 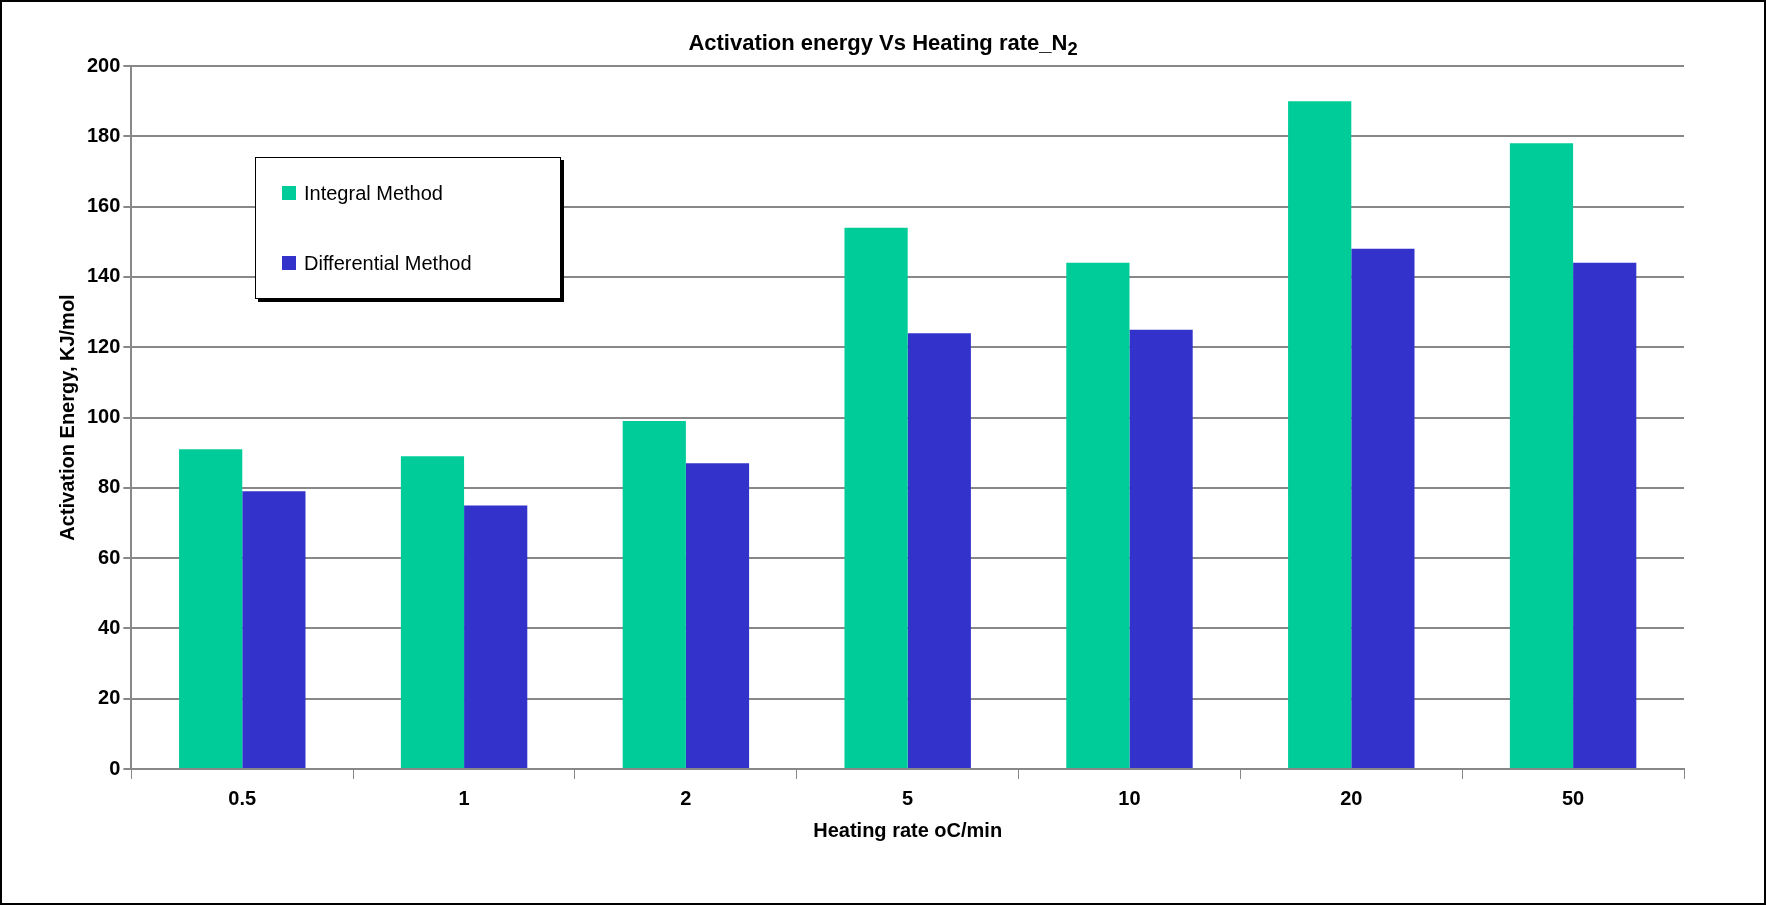 What do you see at coordinates (883, 45) in the screenshot?
I see `chart-title: Activation energy Vs Heating rate_N$_{2}$` at bounding box center [883, 45].